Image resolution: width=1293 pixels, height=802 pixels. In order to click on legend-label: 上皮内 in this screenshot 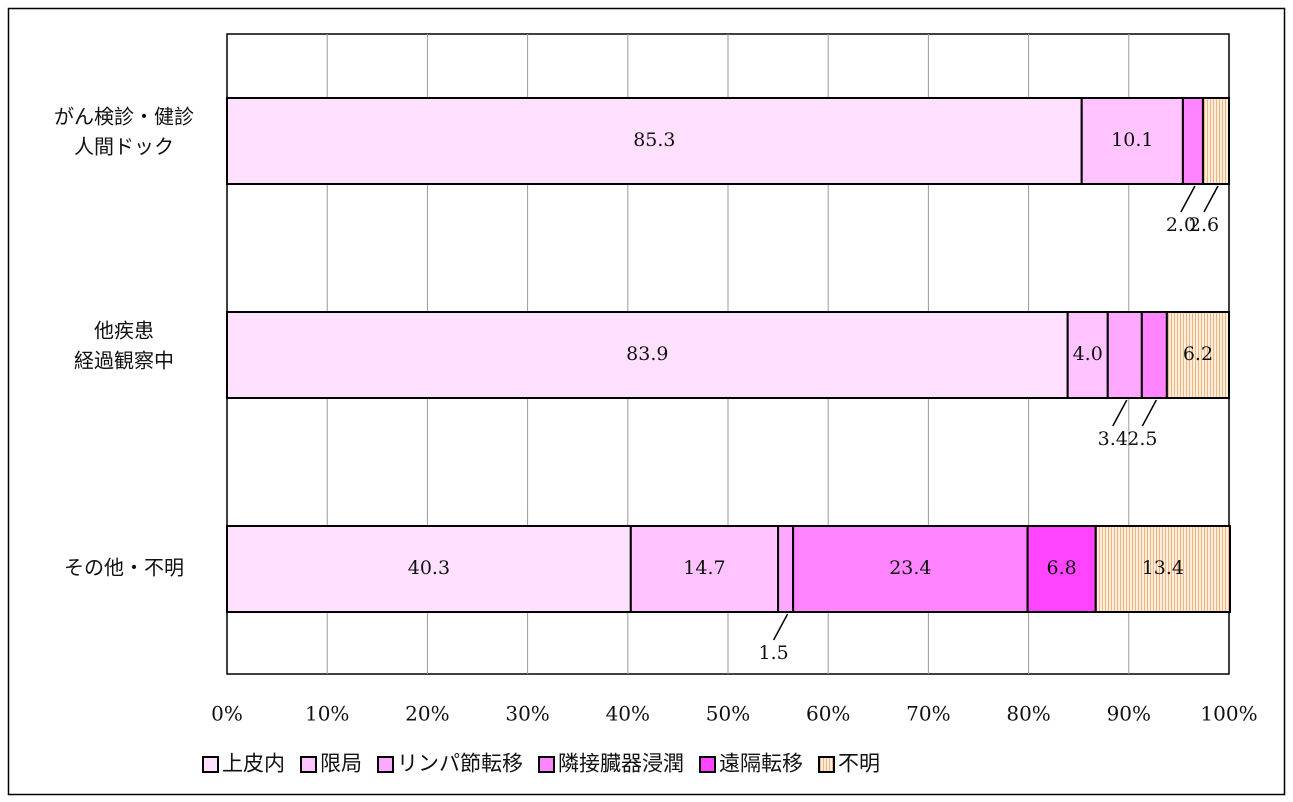, I will do `click(253, 764)`.